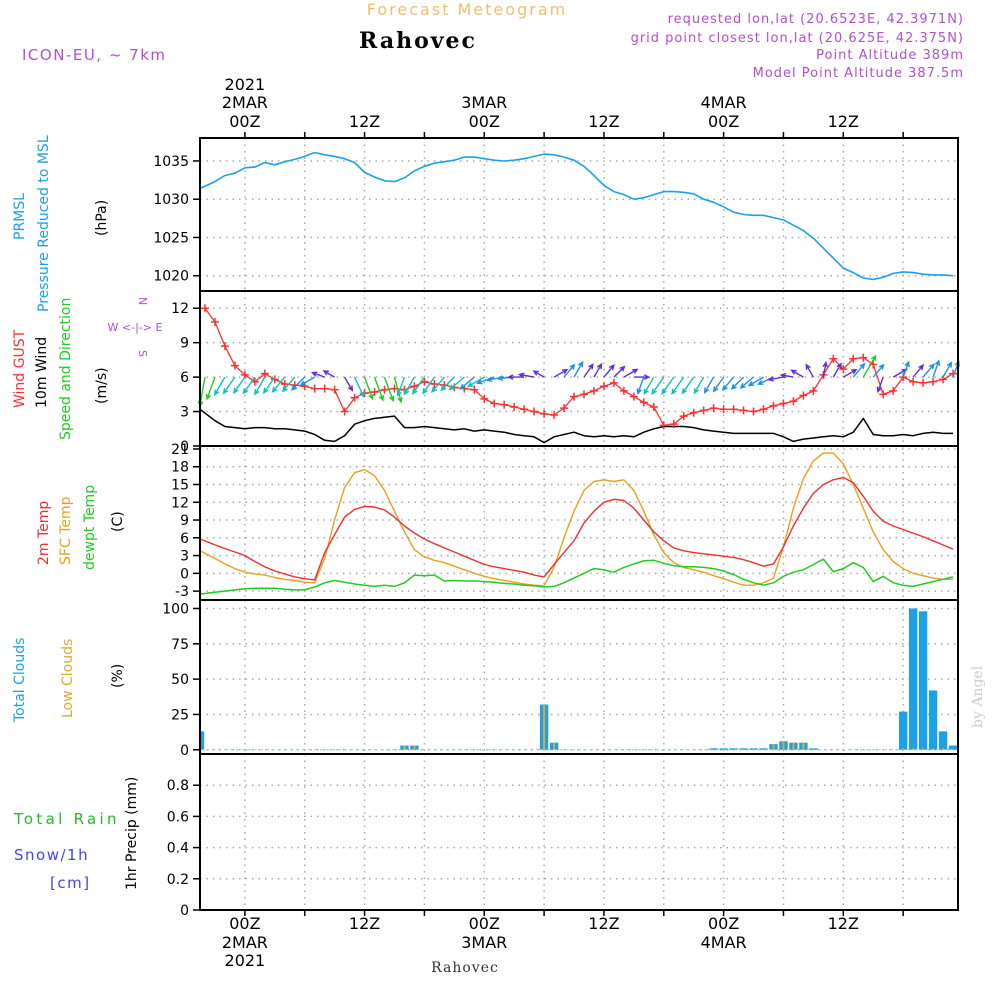 The height and width of the screenshot is (1000, 1000). What do you see at coordinates (20, 368) in the screenshot?
I see `gust-label: Wind GUST` at bounding box center [20, 368].